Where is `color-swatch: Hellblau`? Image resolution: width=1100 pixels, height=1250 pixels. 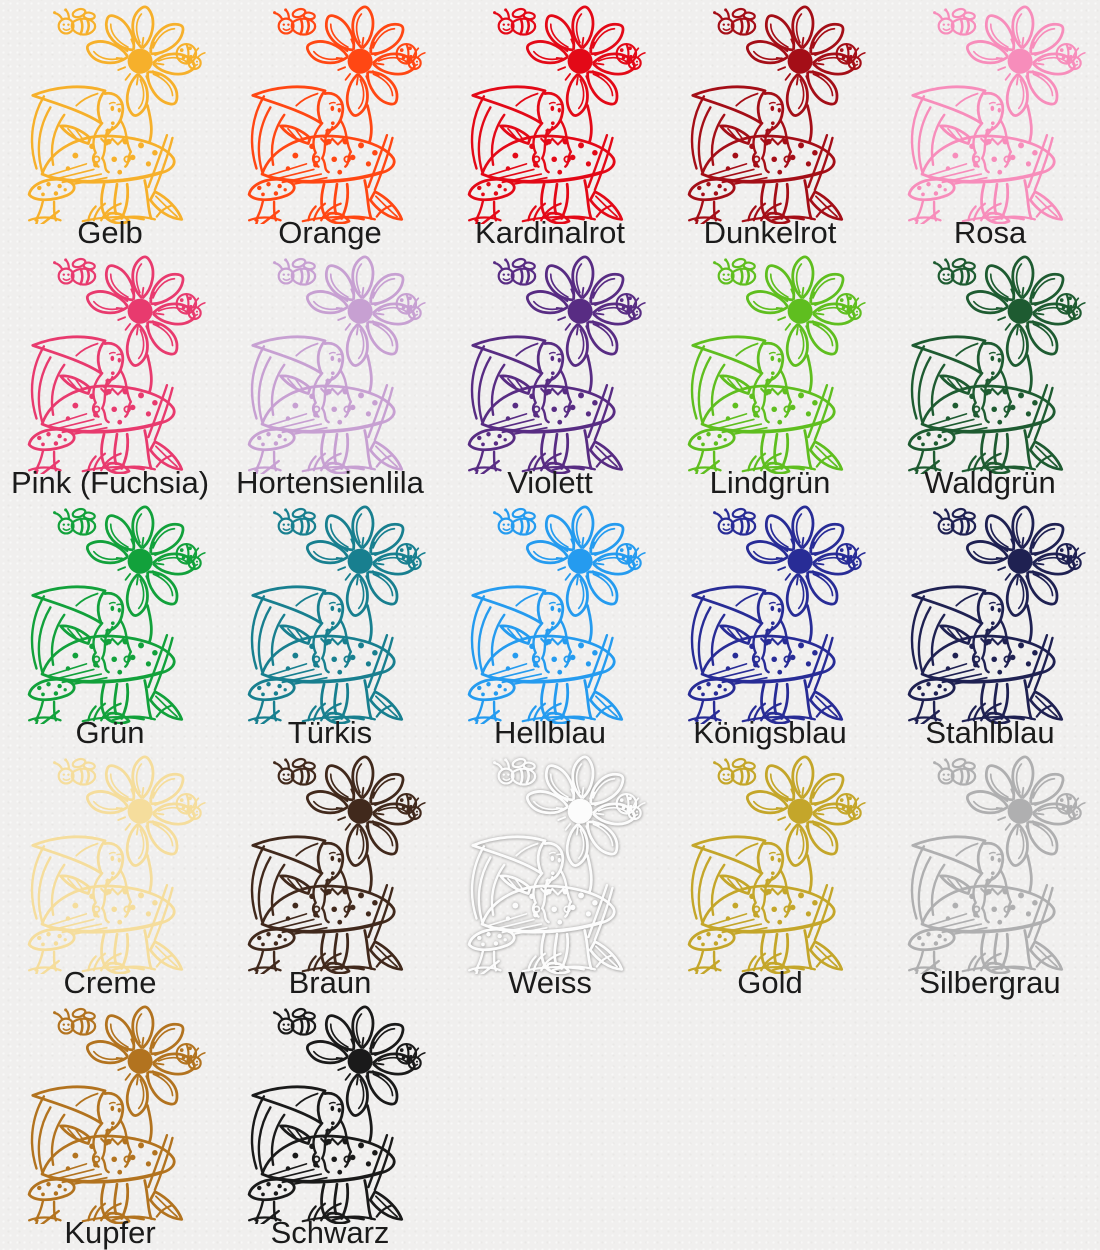 color-swatch: Hellblau is located at coordinates (550, 625).